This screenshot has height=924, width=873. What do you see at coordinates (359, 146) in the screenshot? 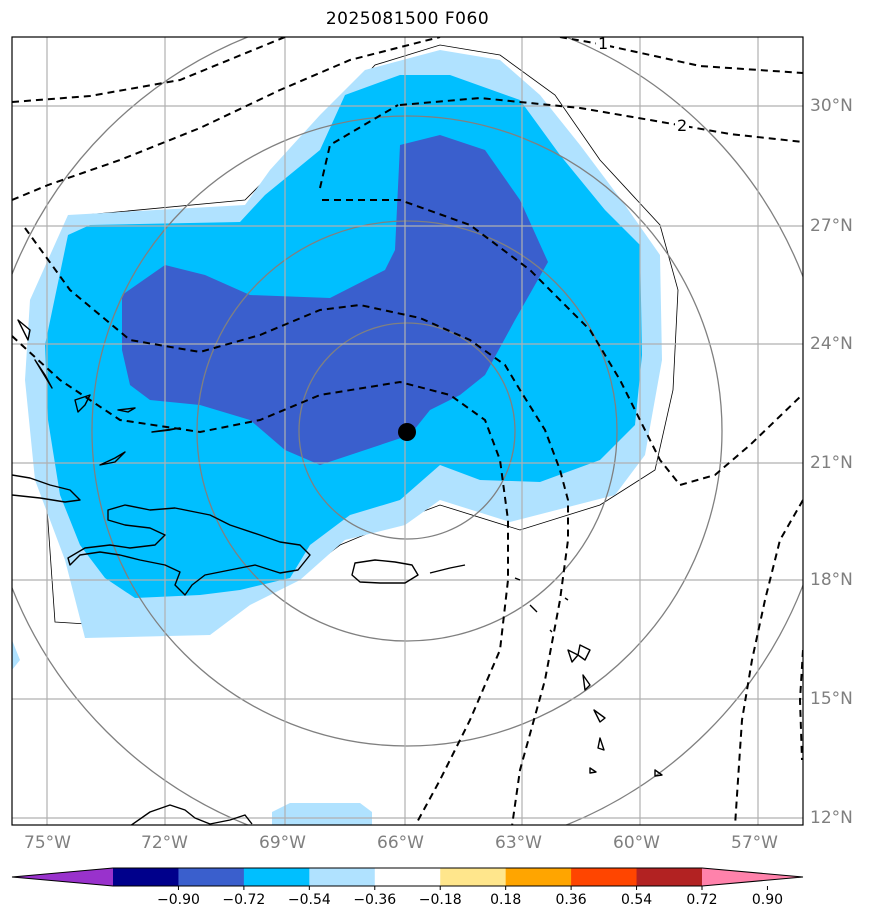
I see `contour-trough-upper` at bounding box center [359, 146].